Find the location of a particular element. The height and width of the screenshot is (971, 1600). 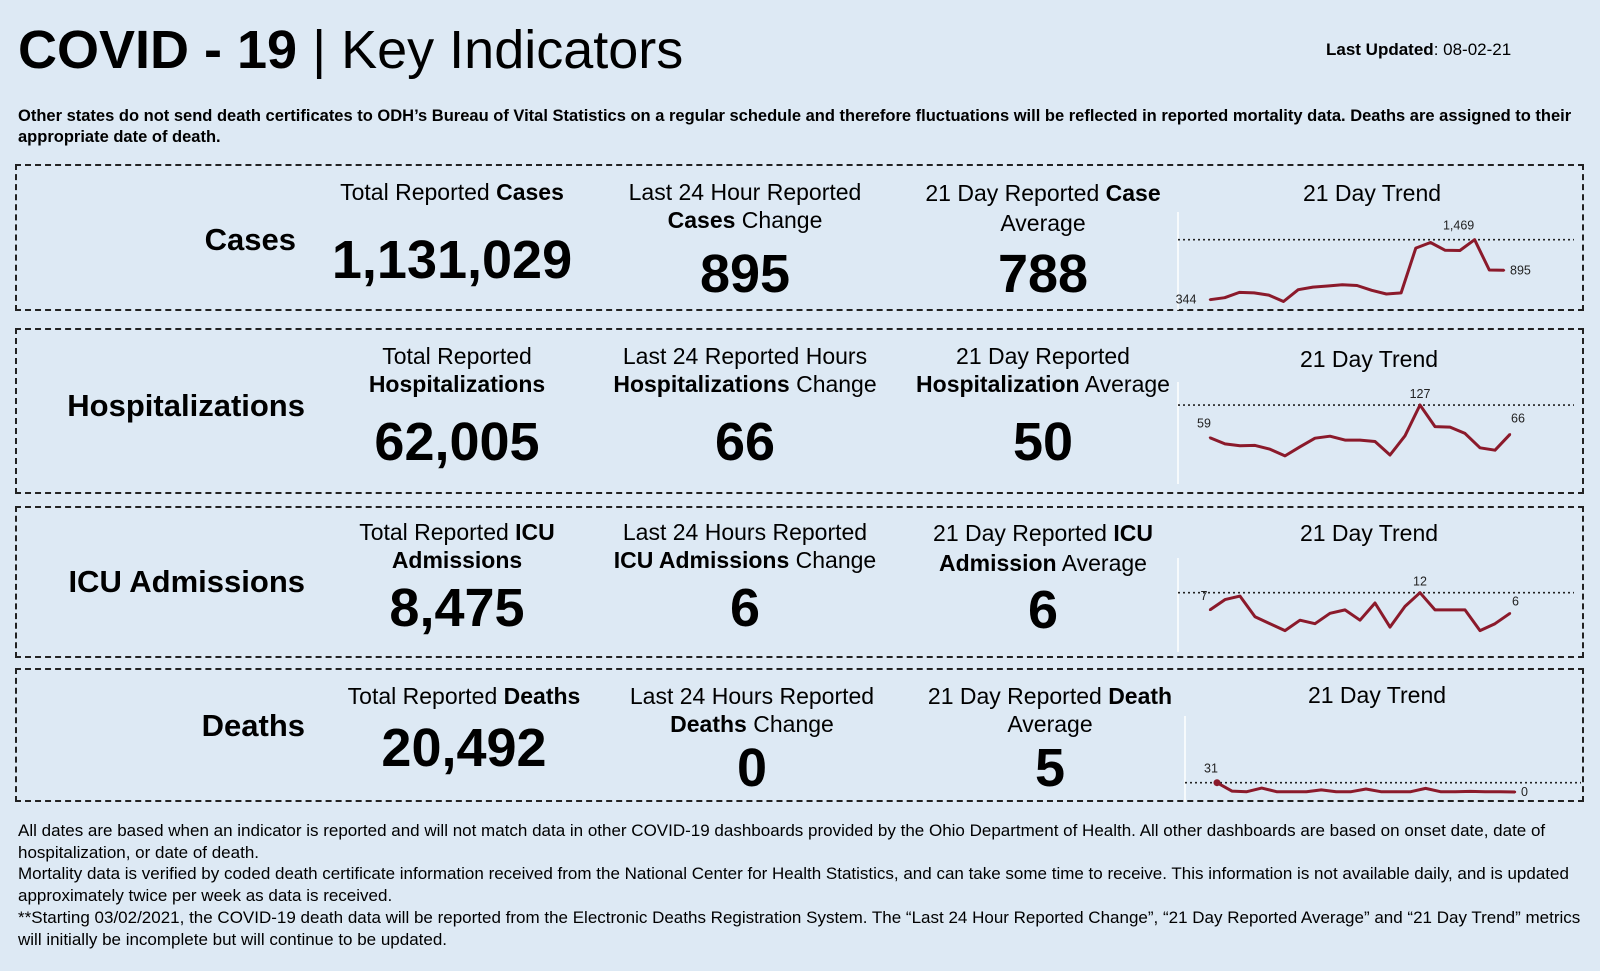

cases-average-header: 21 Day Reported Case Average is located at coordinates (1043, 208).